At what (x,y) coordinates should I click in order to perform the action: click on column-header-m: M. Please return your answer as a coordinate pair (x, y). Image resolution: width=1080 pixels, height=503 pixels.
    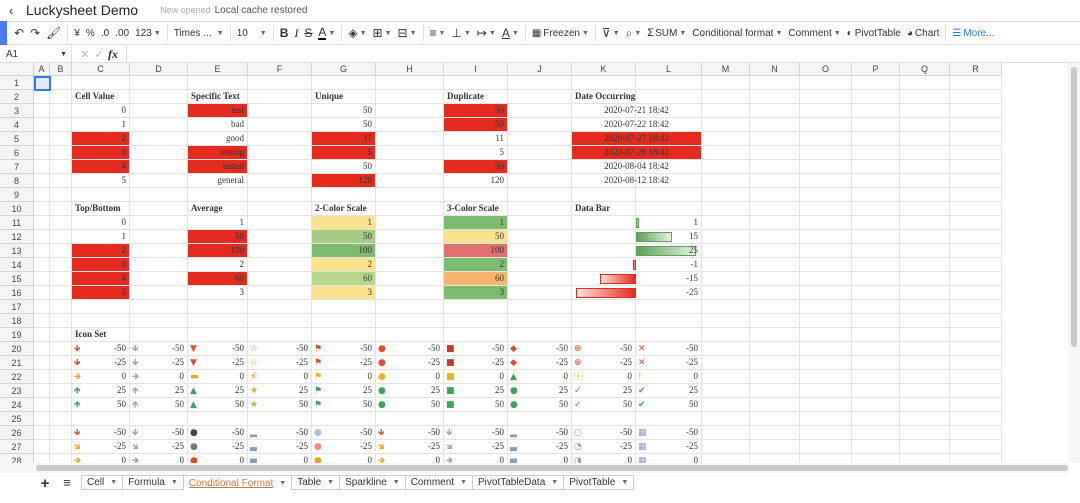
    Looking at the image, I should click on (726, 69).